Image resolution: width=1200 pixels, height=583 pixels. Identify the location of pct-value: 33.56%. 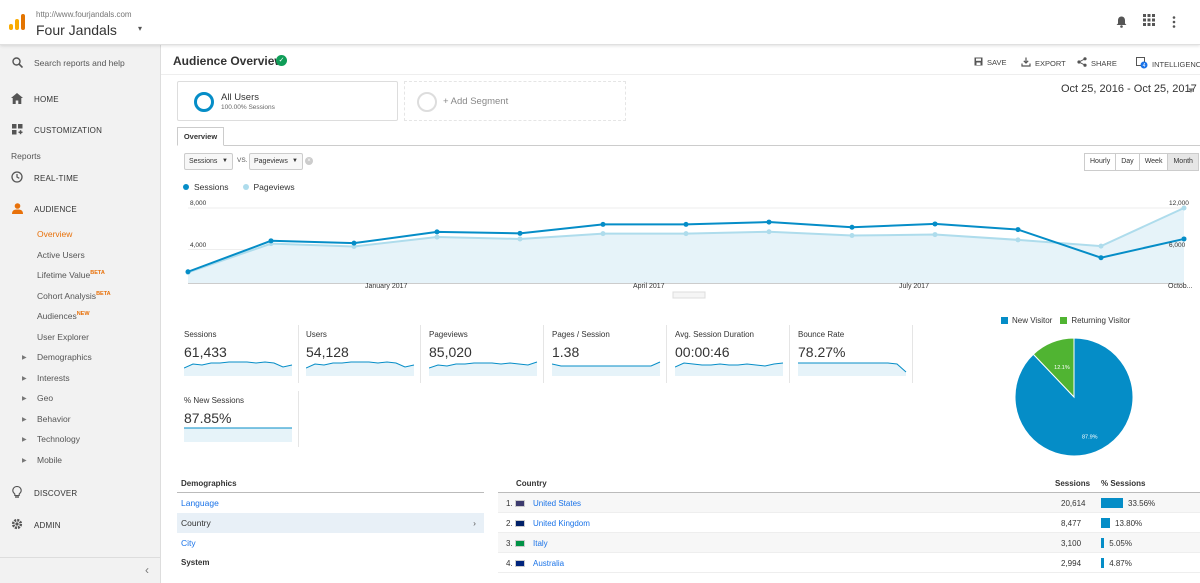
(1142, 503).